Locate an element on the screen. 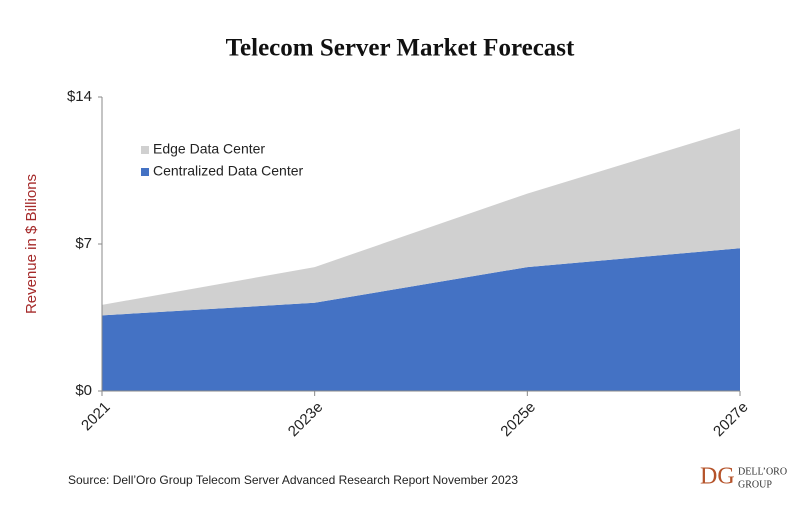  y-axis-label: Revenue in $ Billions is located at coordinates (31, 244).